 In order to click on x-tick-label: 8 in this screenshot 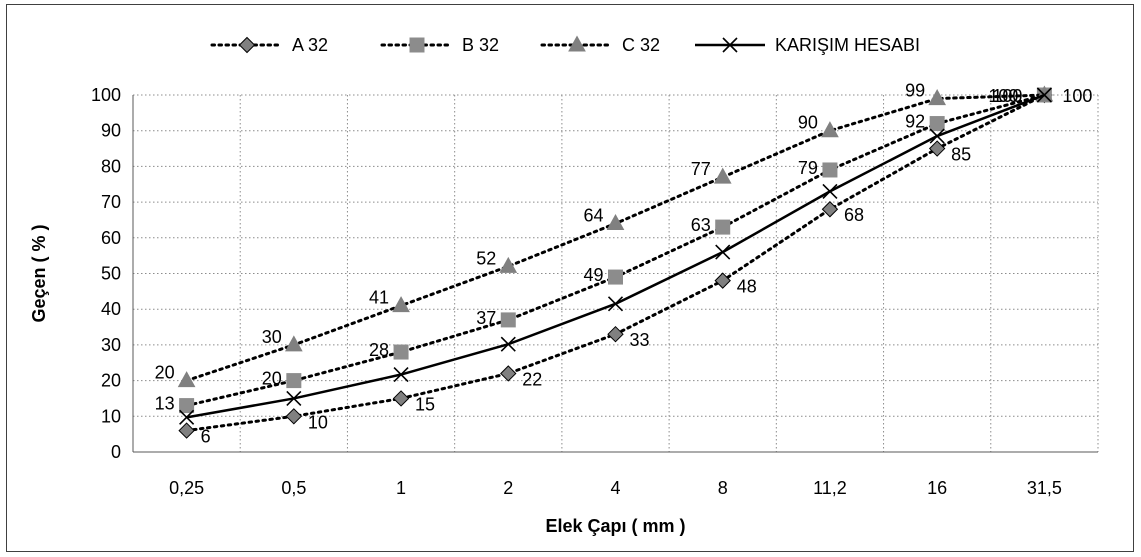, I will do `click(723, 488)`.